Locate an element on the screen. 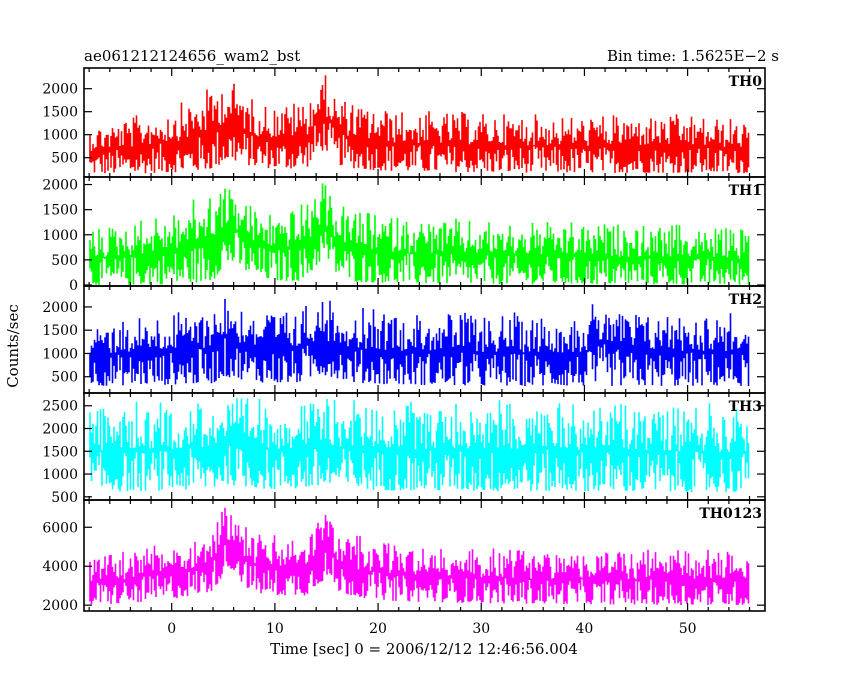  x-tick-label: 40 is located at coordinates (585, 629).